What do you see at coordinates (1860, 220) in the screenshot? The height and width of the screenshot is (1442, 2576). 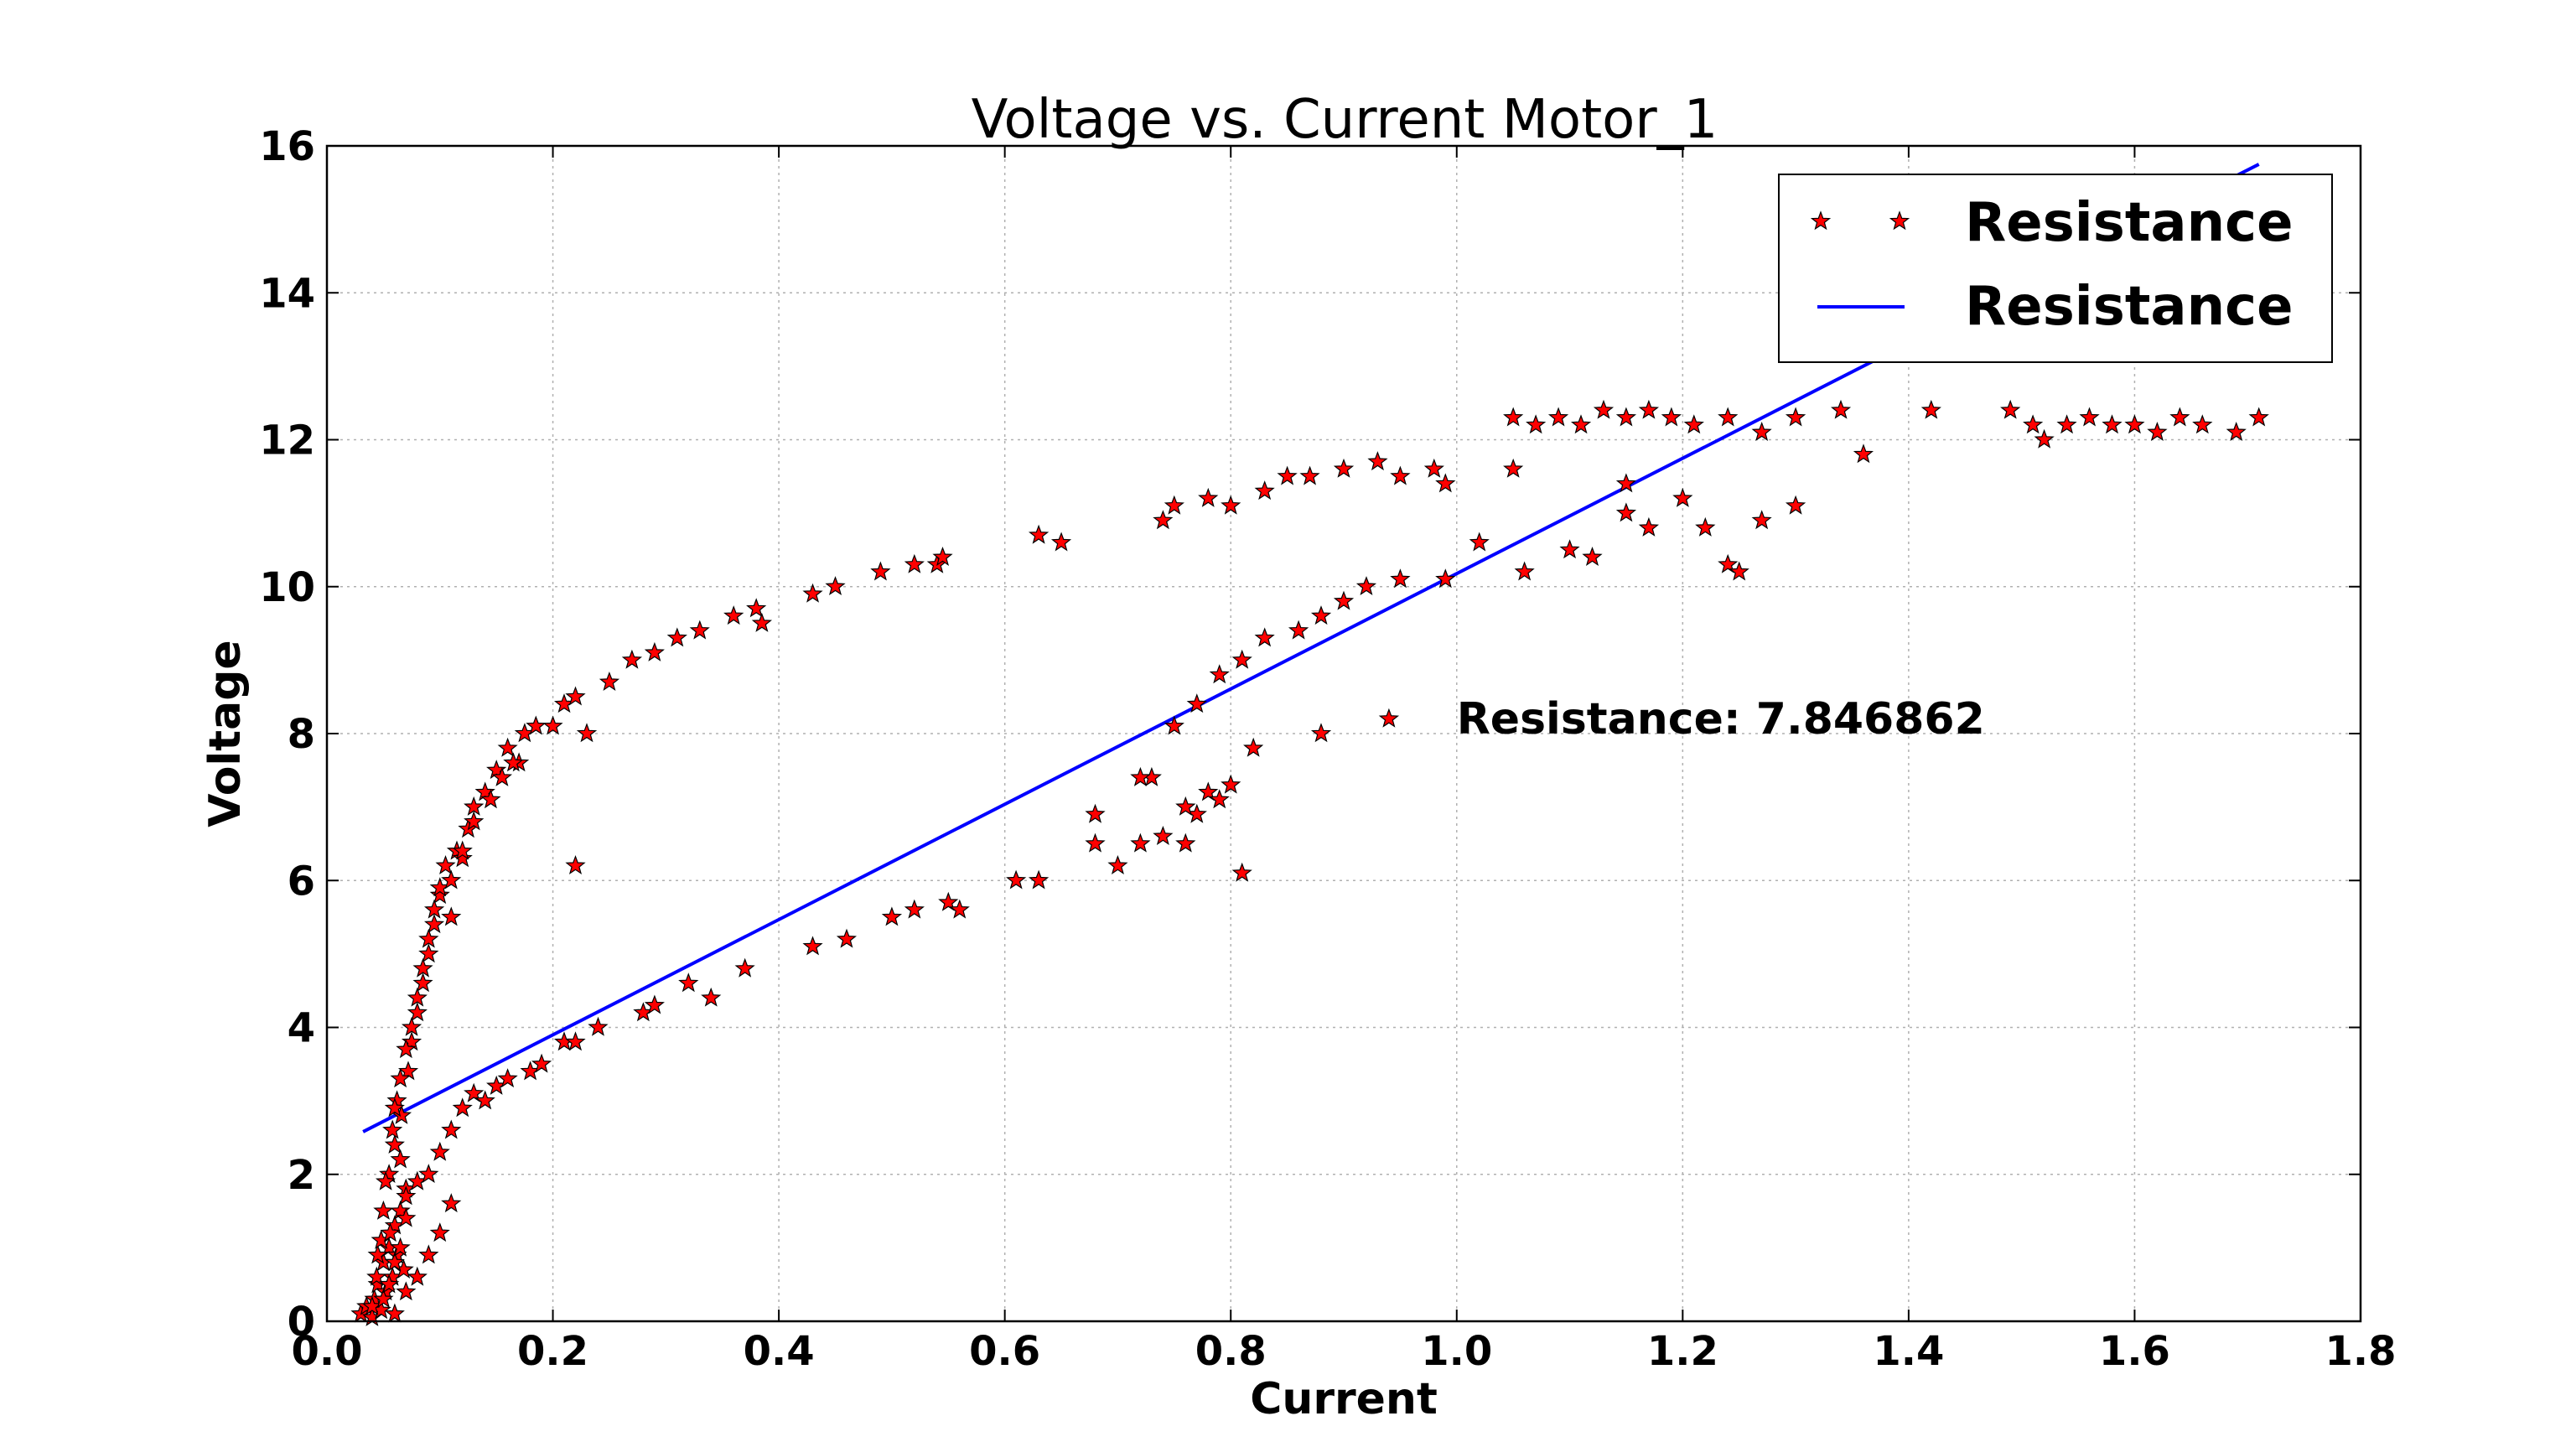 I see `legend-scatter-marker` at bounding box center [1860, 220].